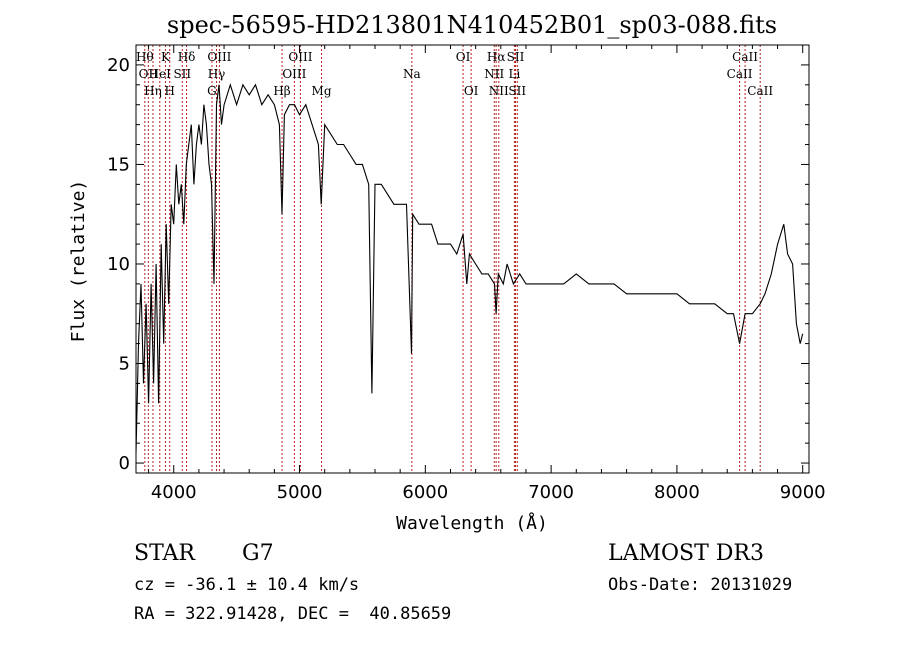  I want to click on line-label: H, so click(169, 91).